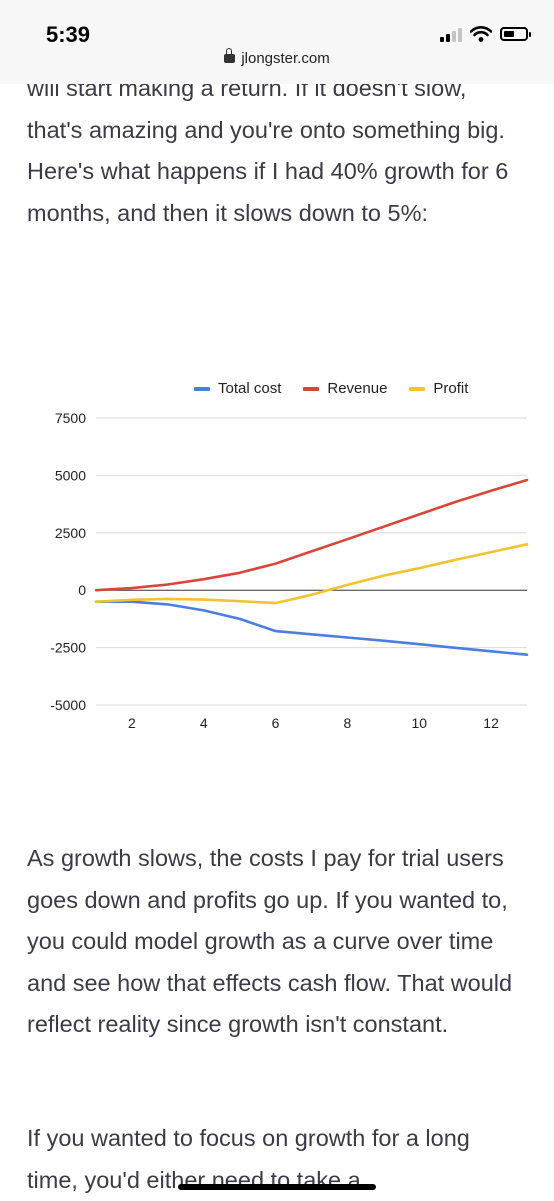 Image resolution: width=554 pixels, height=1201 pixels. I want to click on wifi-icon, so click(481, 34).